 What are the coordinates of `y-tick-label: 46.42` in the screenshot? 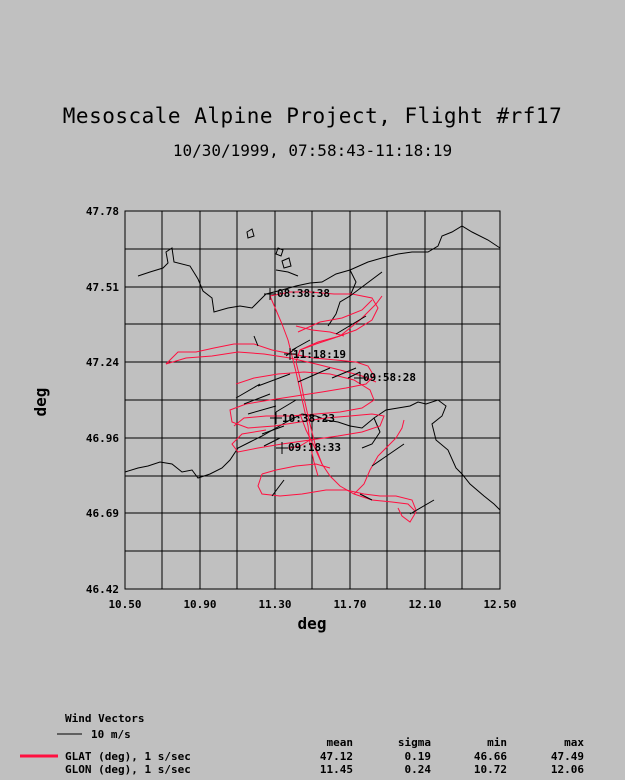 It's located at (102, 589).